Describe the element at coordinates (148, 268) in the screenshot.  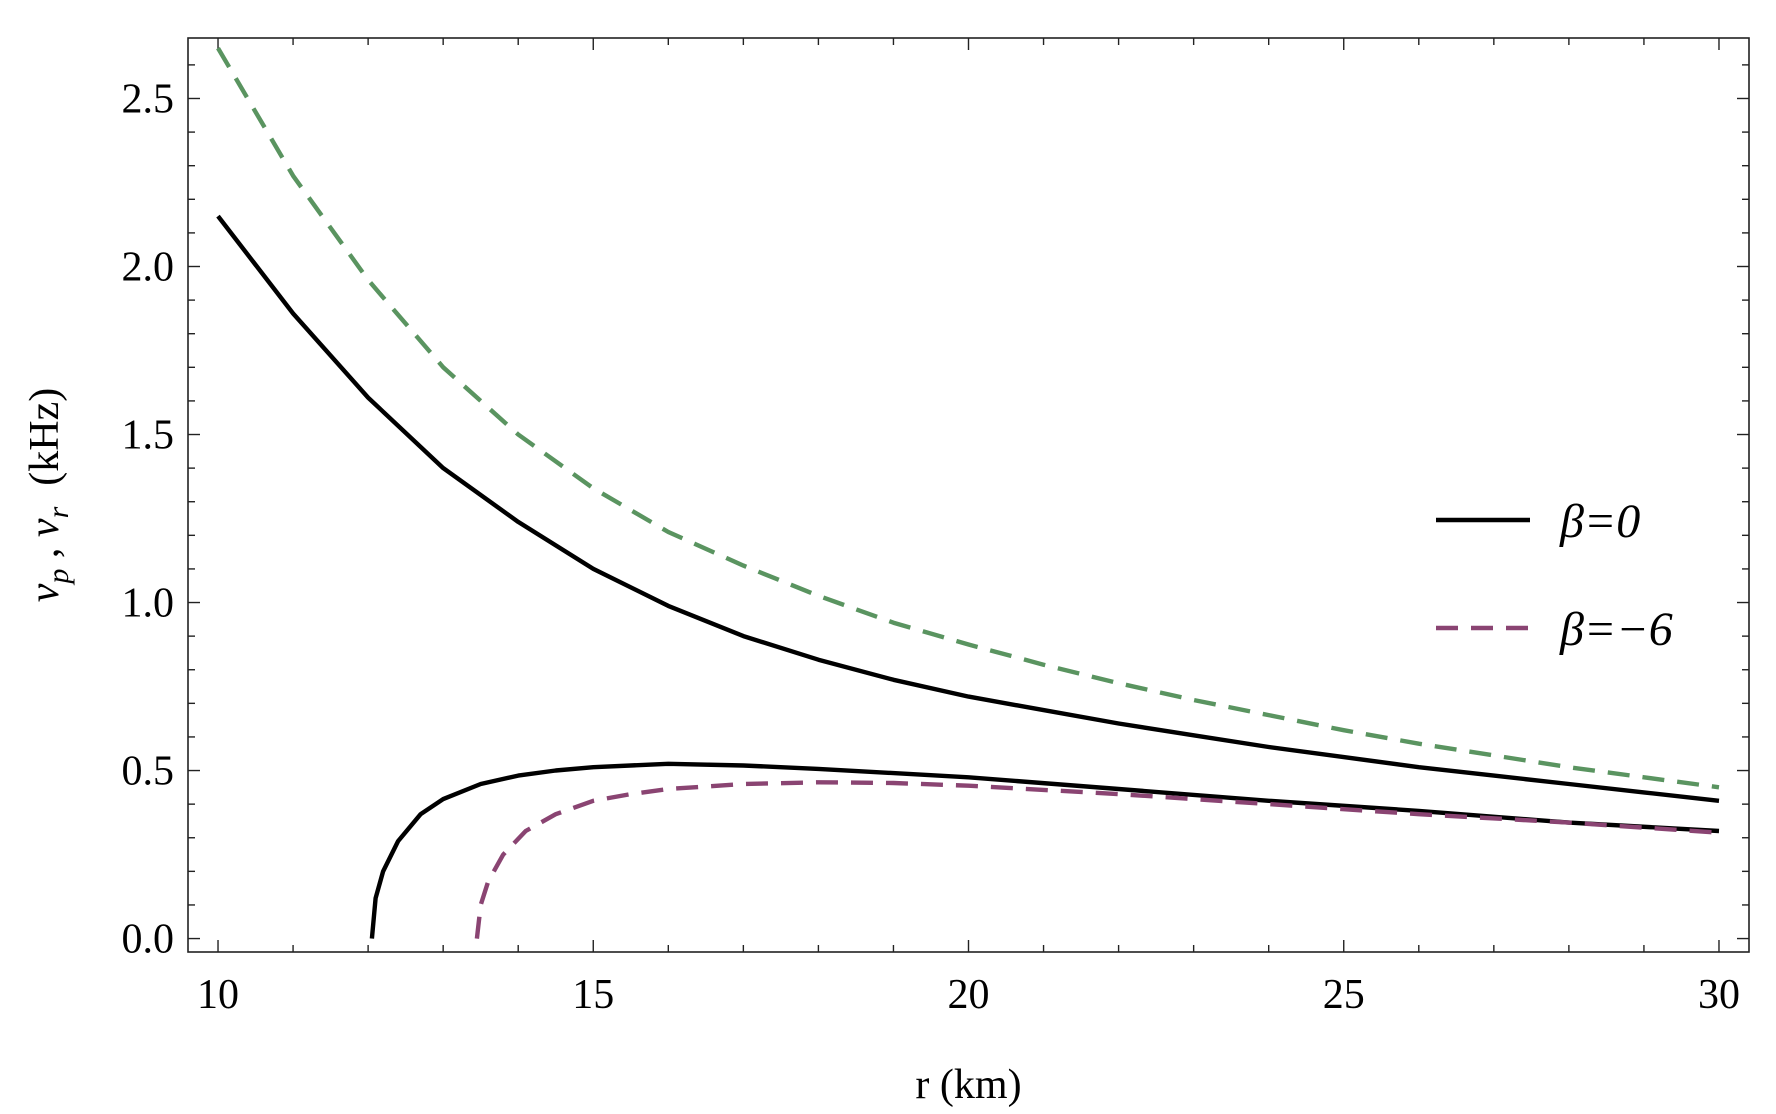
I see `y-tick-label: 2.0` at that location.